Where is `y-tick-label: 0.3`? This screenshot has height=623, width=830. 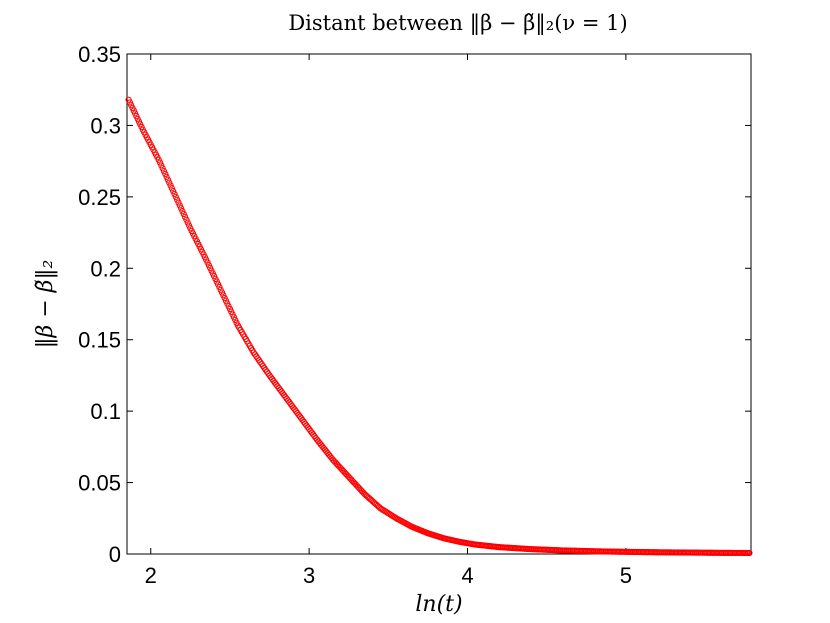
y-tick-label: 0.3 is located at coordinates (105, 125).